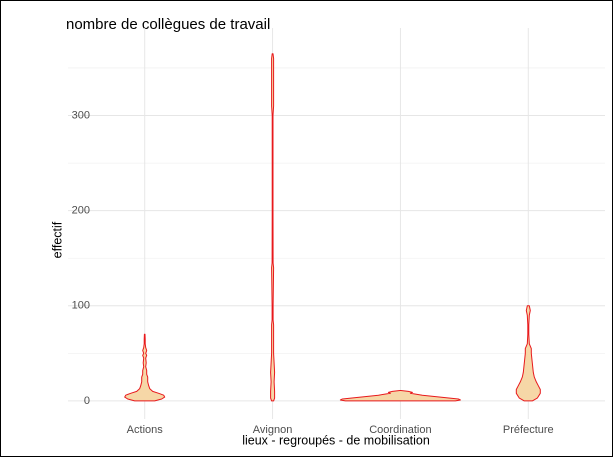 The width and height of the screenshot is (613, 457). I want to click on x-axis-label: lieux - regroupés - de mobilisation, so click(336, 440).